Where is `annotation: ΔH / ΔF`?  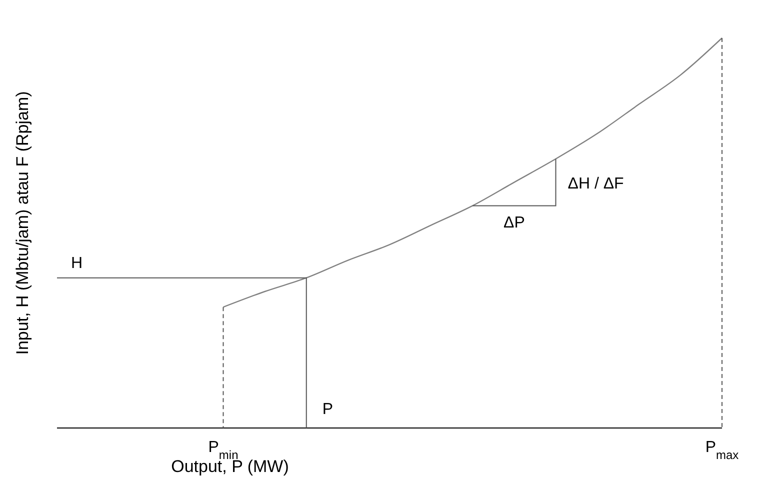 annotation: ΔH / ΔF is located at coordinates (596, 183).